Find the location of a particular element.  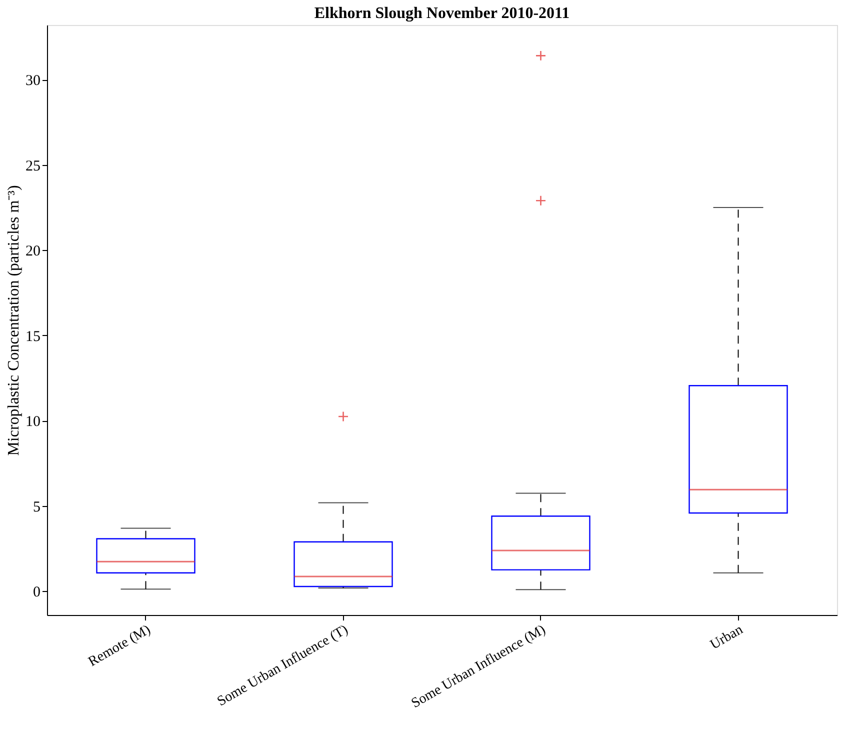

y-tick-label: 5 is located at coordinates (36, 507).